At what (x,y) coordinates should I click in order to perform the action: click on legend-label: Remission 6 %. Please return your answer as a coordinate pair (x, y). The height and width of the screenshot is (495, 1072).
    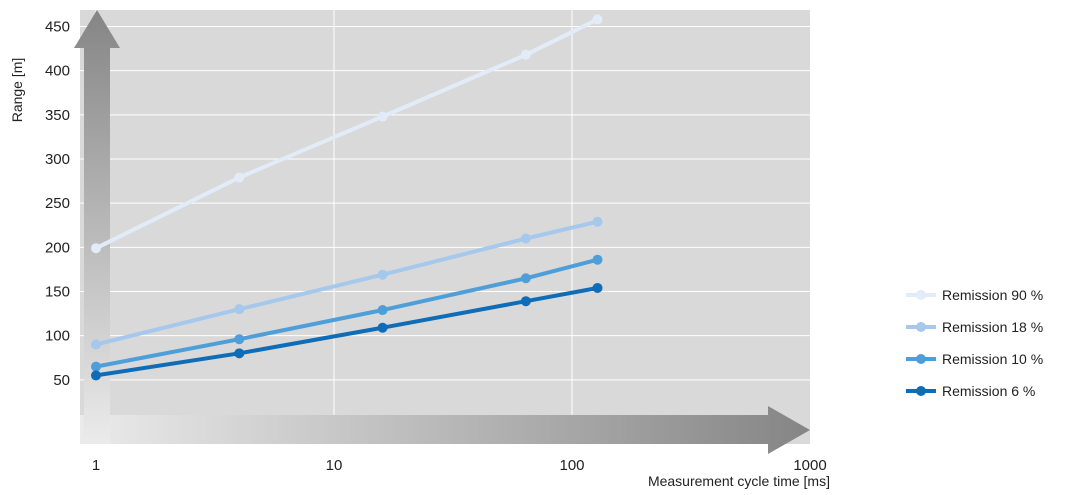
    Looking at the image, I should click on (988, 391).